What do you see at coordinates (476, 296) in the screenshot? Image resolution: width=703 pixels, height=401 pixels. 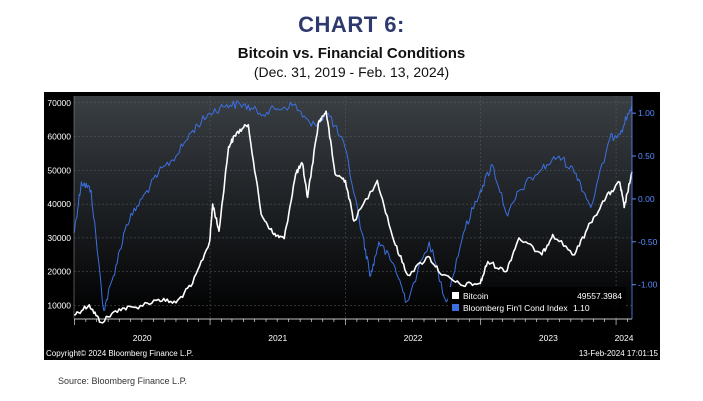 I see `legend-label-bitcoin: Bitcoin` at bounding box center [476, 296].